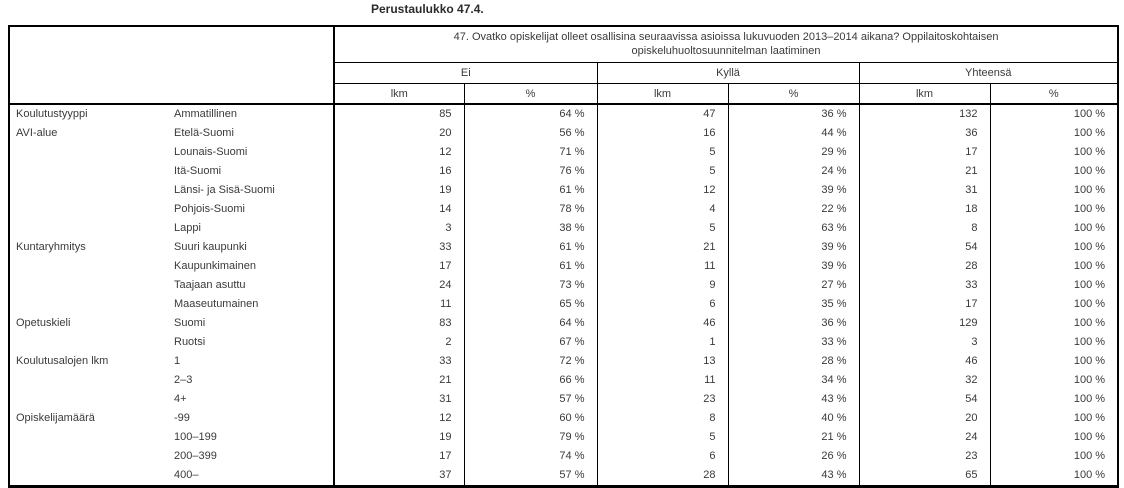  Describe the element at coordinates (924, 228) in the screenshot. I see `cell-yht-lkm: 8` at that location.